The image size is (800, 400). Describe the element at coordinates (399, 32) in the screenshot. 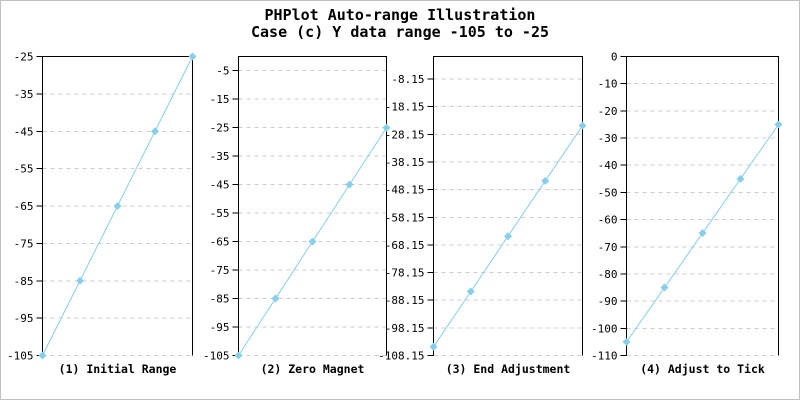

I see `sub-title: Case (c) Y data range -105 to -25` at that location.